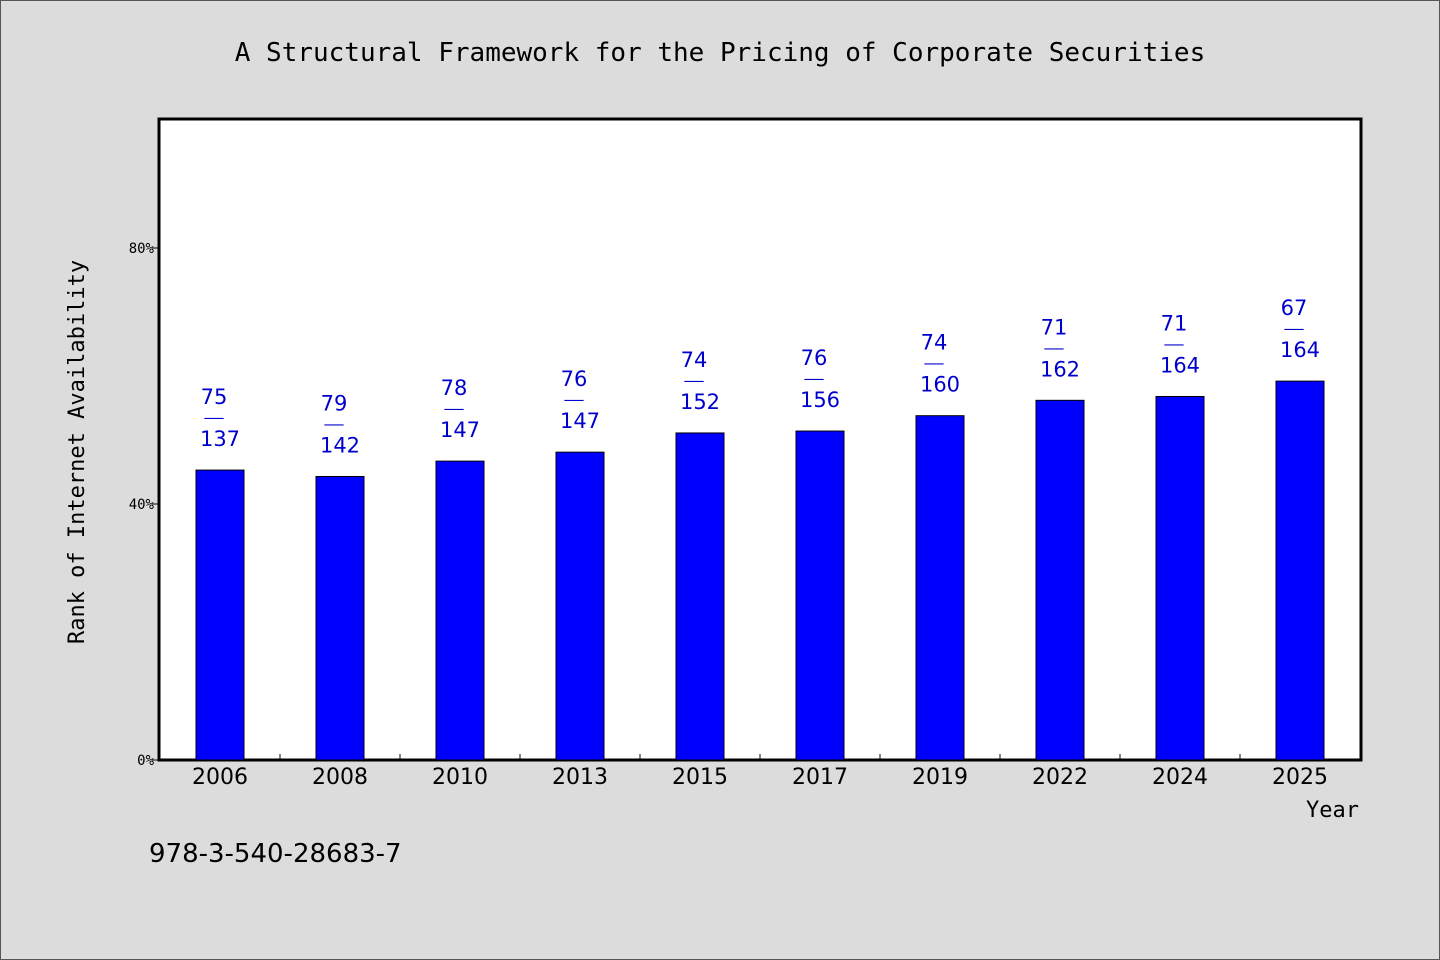  Describe the element at coordinates (460, 610) in the screenshot. I see `bar-2010` at that location.